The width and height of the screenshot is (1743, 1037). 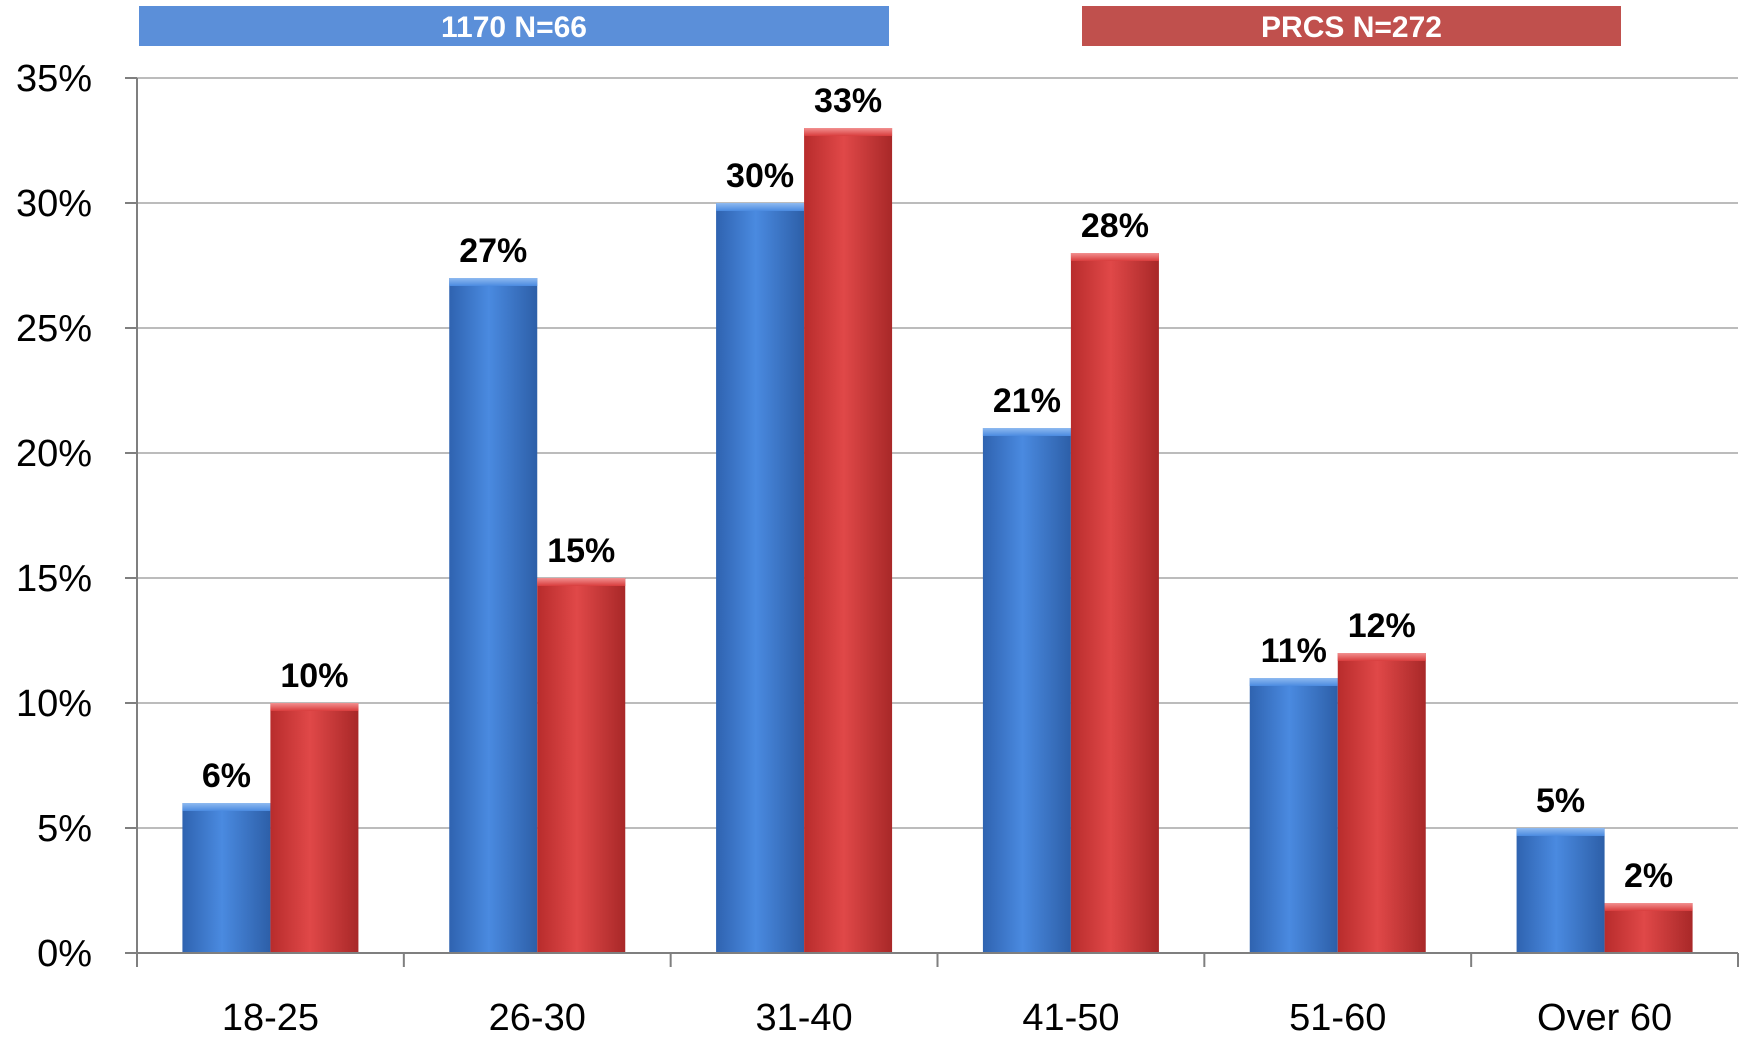 What do you see at coordinates (1560, 801) in the screenshot?
I see `data-label-0-5: 5%` at bounding box center [1560, 801].